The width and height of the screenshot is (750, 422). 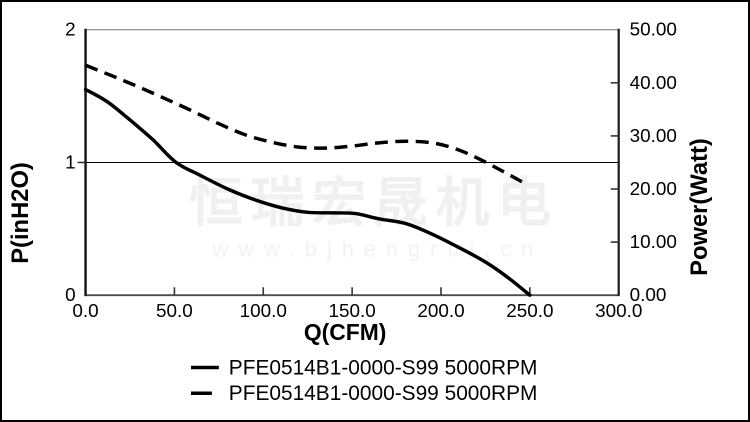 I want to click on y-left-tick-label: 0, so click(x=70, y=294).